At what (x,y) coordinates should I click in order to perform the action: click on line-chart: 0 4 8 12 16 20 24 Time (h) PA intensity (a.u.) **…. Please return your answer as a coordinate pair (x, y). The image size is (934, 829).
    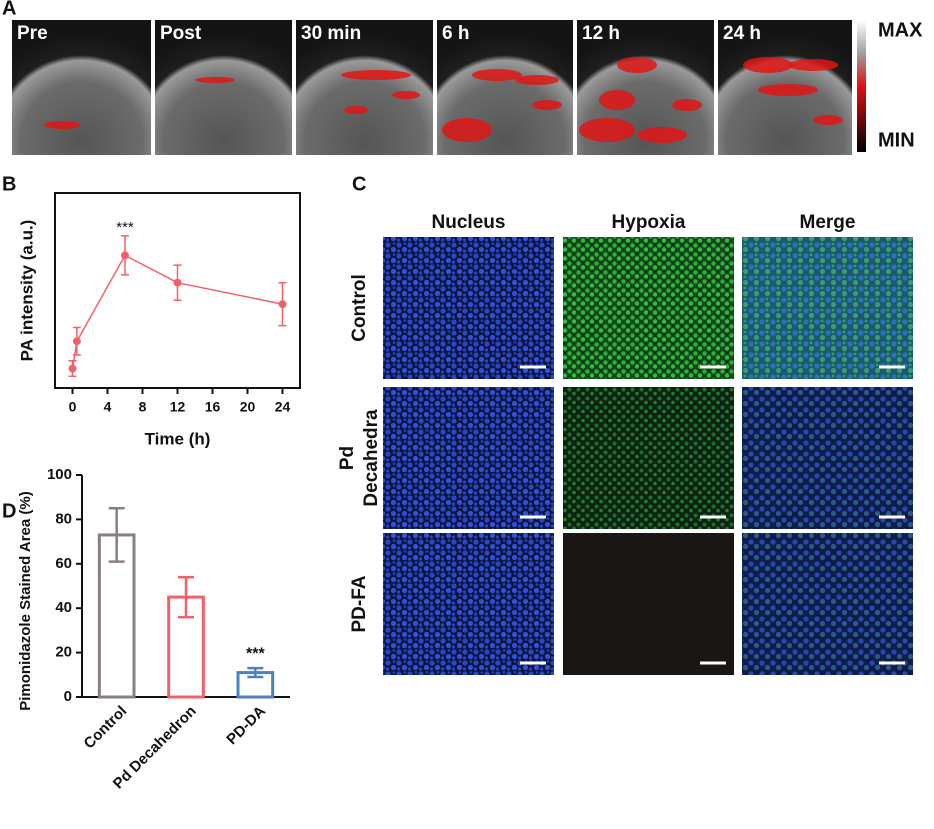
    Looking at the image, I should click on (159, 320).